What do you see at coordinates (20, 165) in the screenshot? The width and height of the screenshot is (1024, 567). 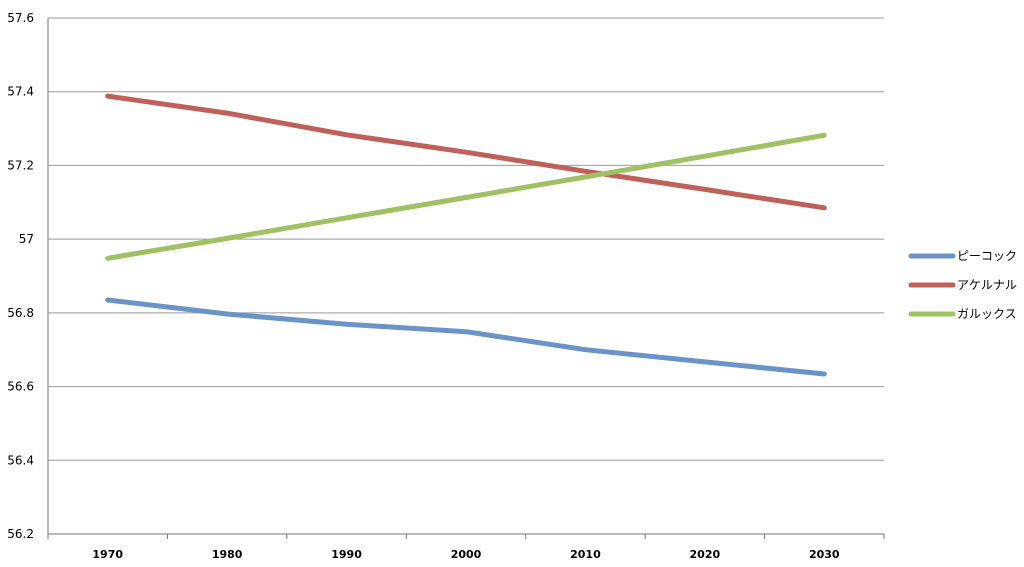 I see `y-tick-label: 57.2` at bounding box center [20, 165].